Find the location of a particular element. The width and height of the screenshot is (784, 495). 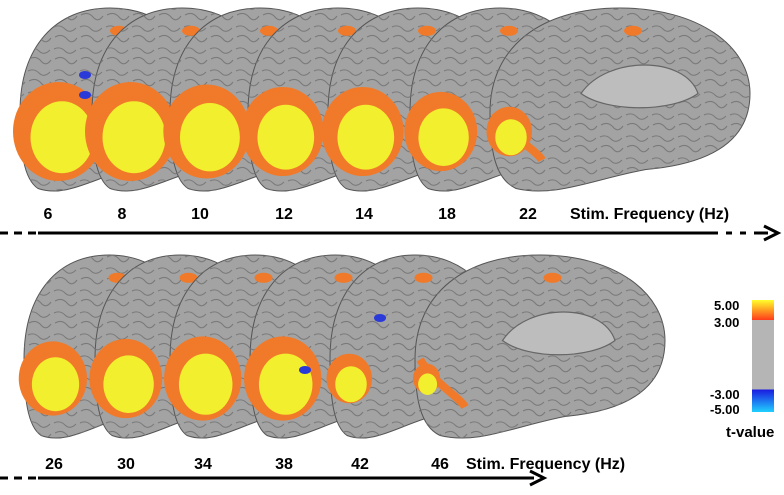

freq-label: 42 is located at coordinates (360, 464).